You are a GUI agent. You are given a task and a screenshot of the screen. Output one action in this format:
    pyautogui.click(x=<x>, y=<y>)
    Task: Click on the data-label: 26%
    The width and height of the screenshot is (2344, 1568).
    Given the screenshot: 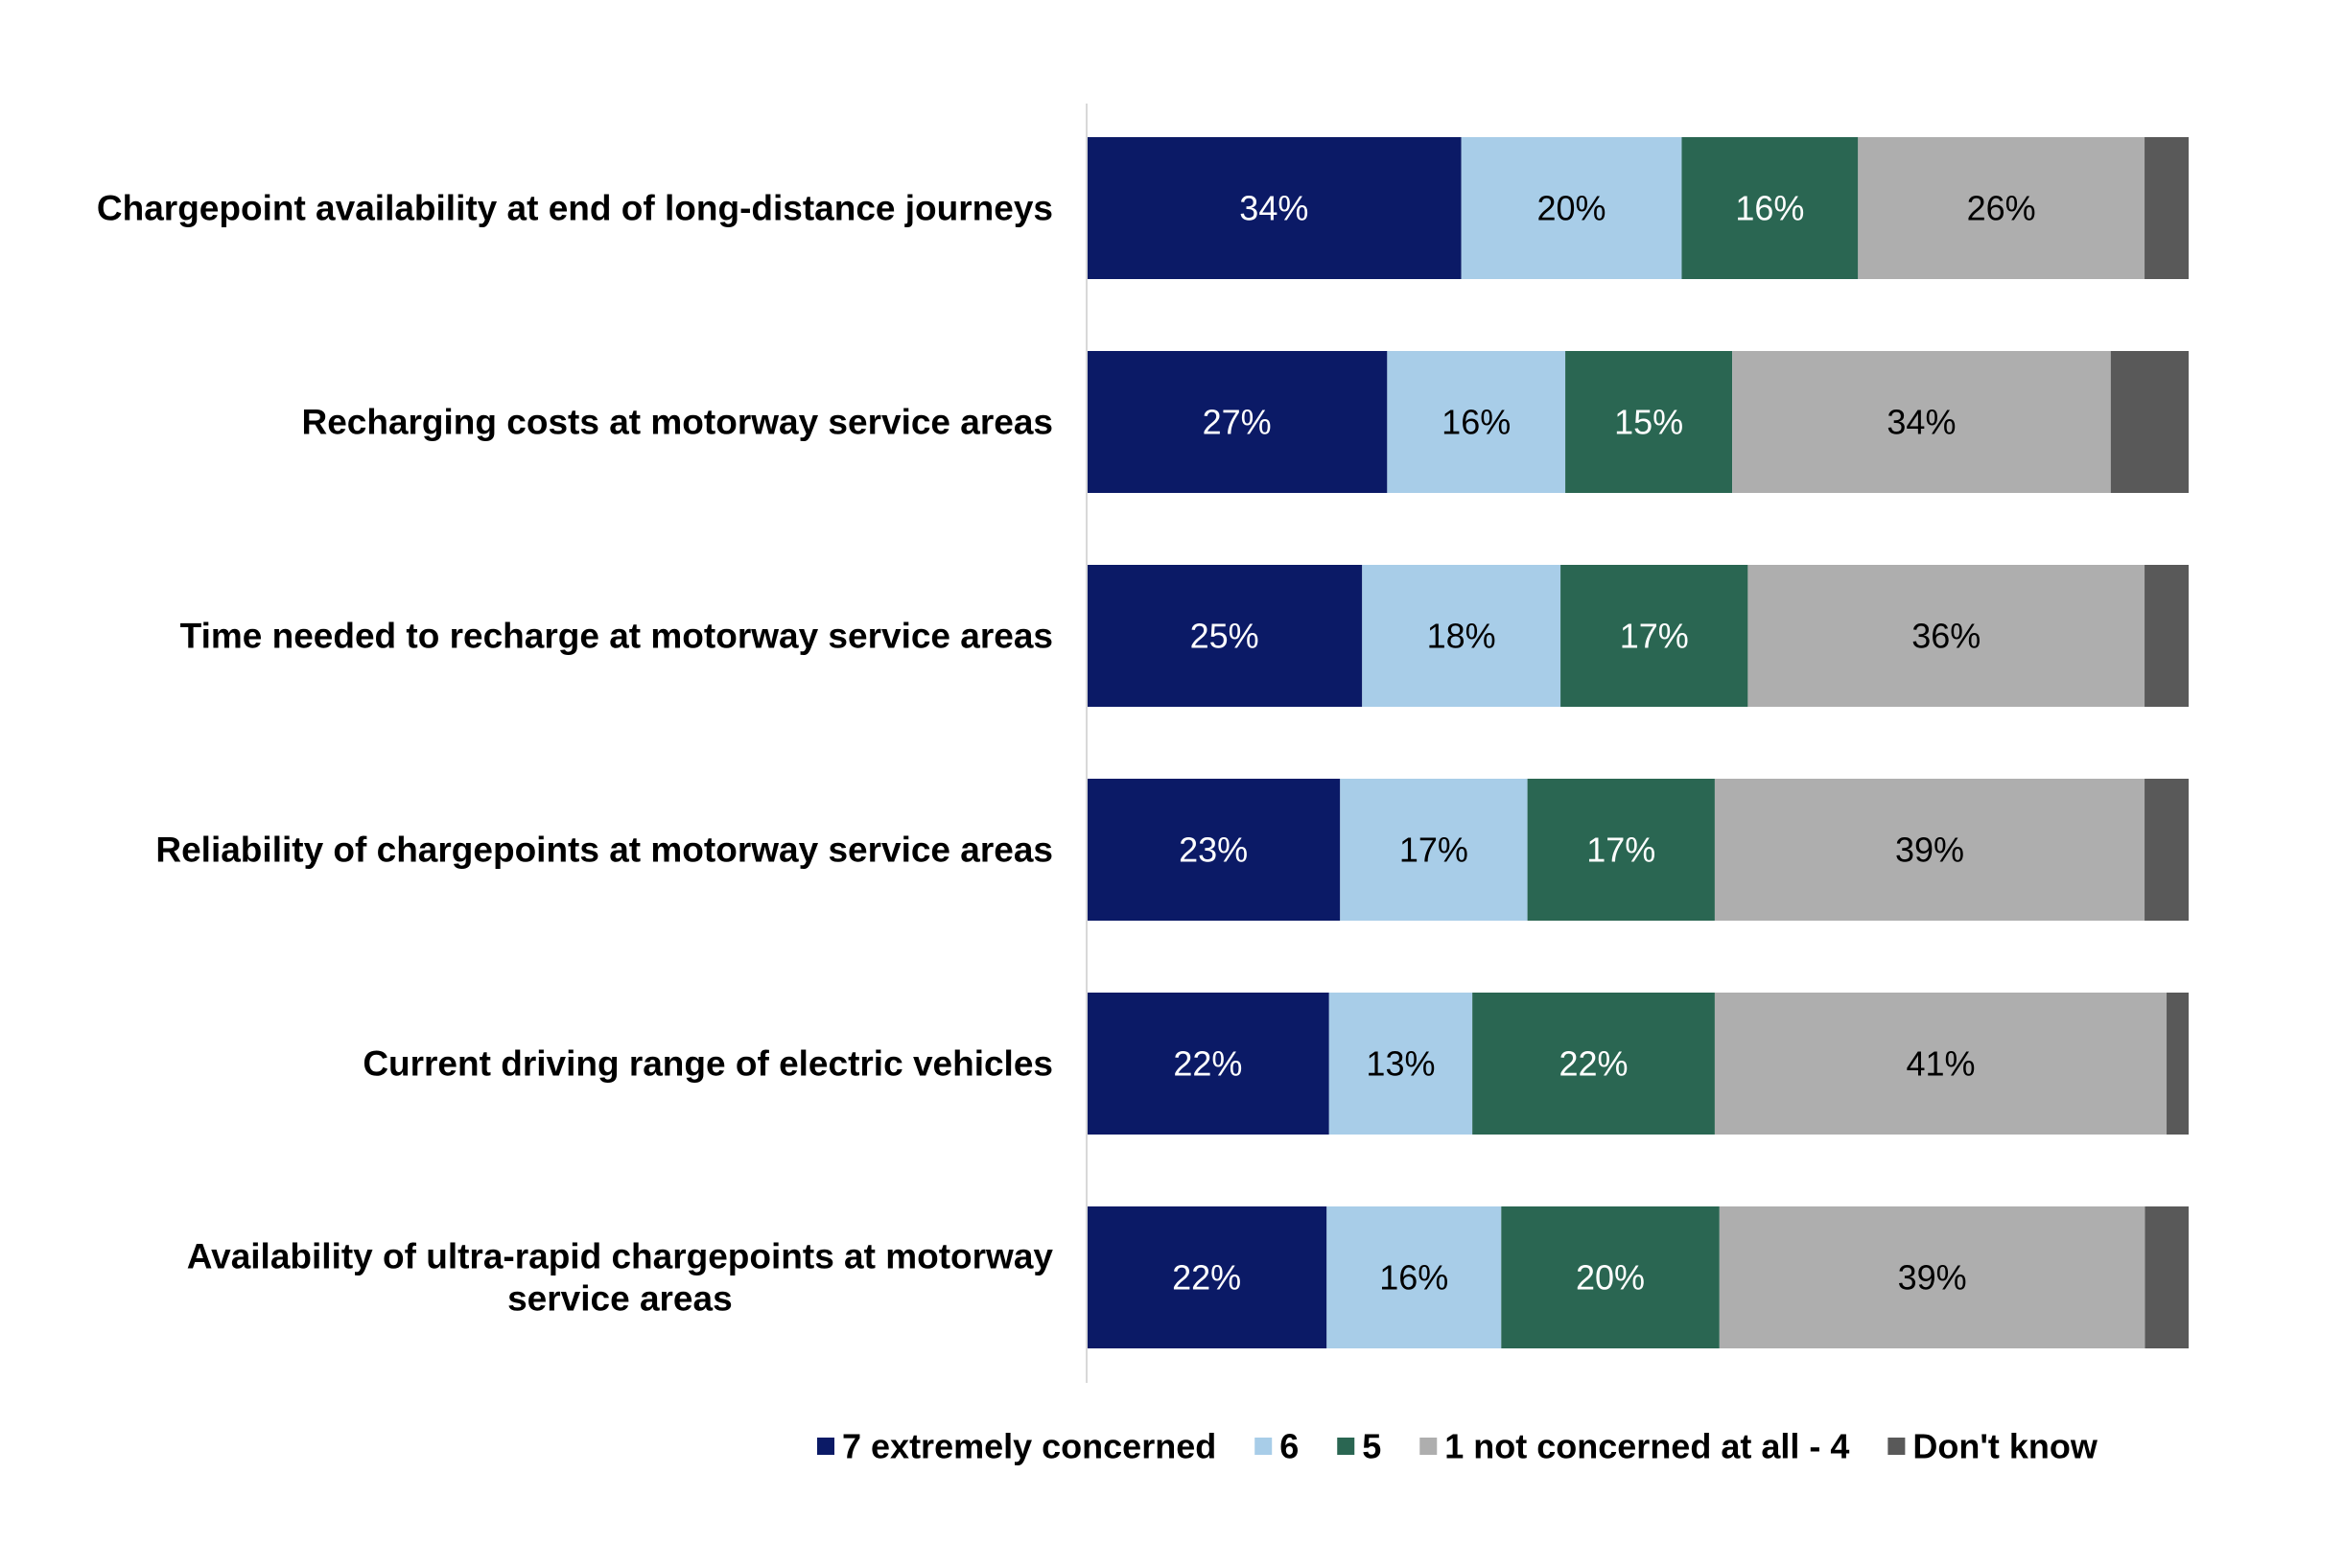 What is the action you would take?
    pyautogui.click(x=2002, y=208)
    